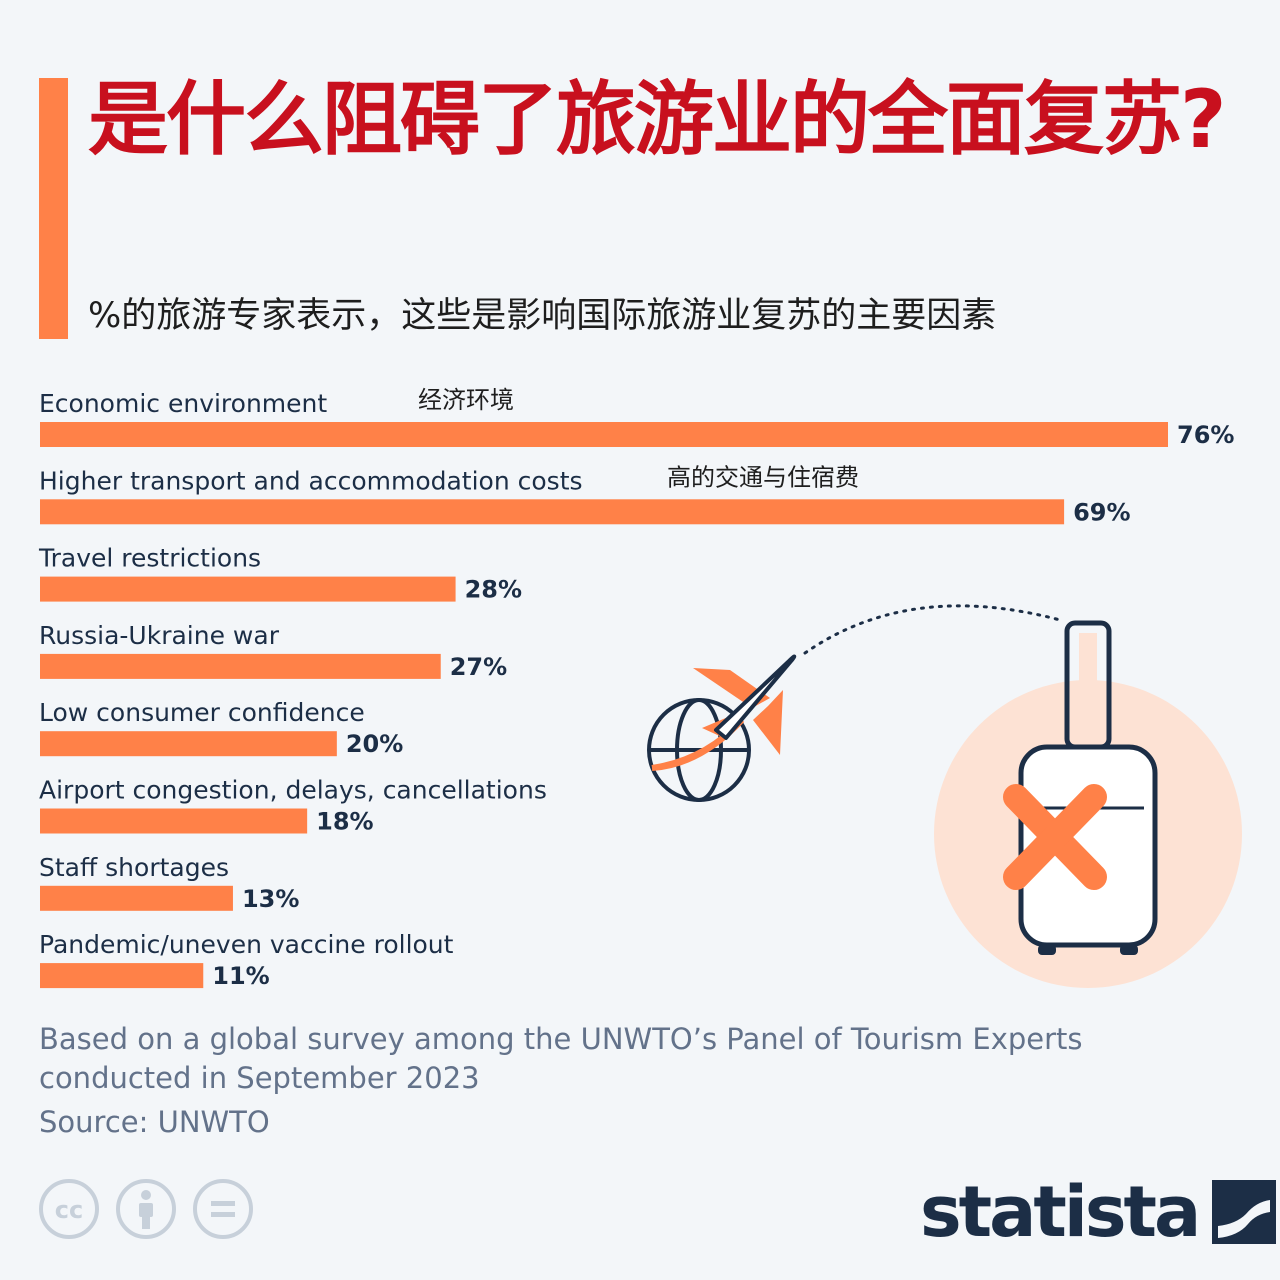  What do you see at coordinates (246, 944) in the screenshot?
I see `category-label: Pandemic/uneven vaccine rollout` at bounding box center [246, 944].